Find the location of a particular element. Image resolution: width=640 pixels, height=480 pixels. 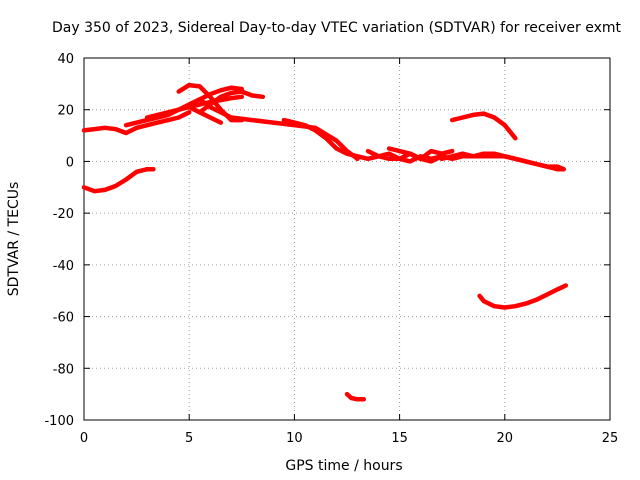

series-line-s13 is located at coordinates (483, 126).